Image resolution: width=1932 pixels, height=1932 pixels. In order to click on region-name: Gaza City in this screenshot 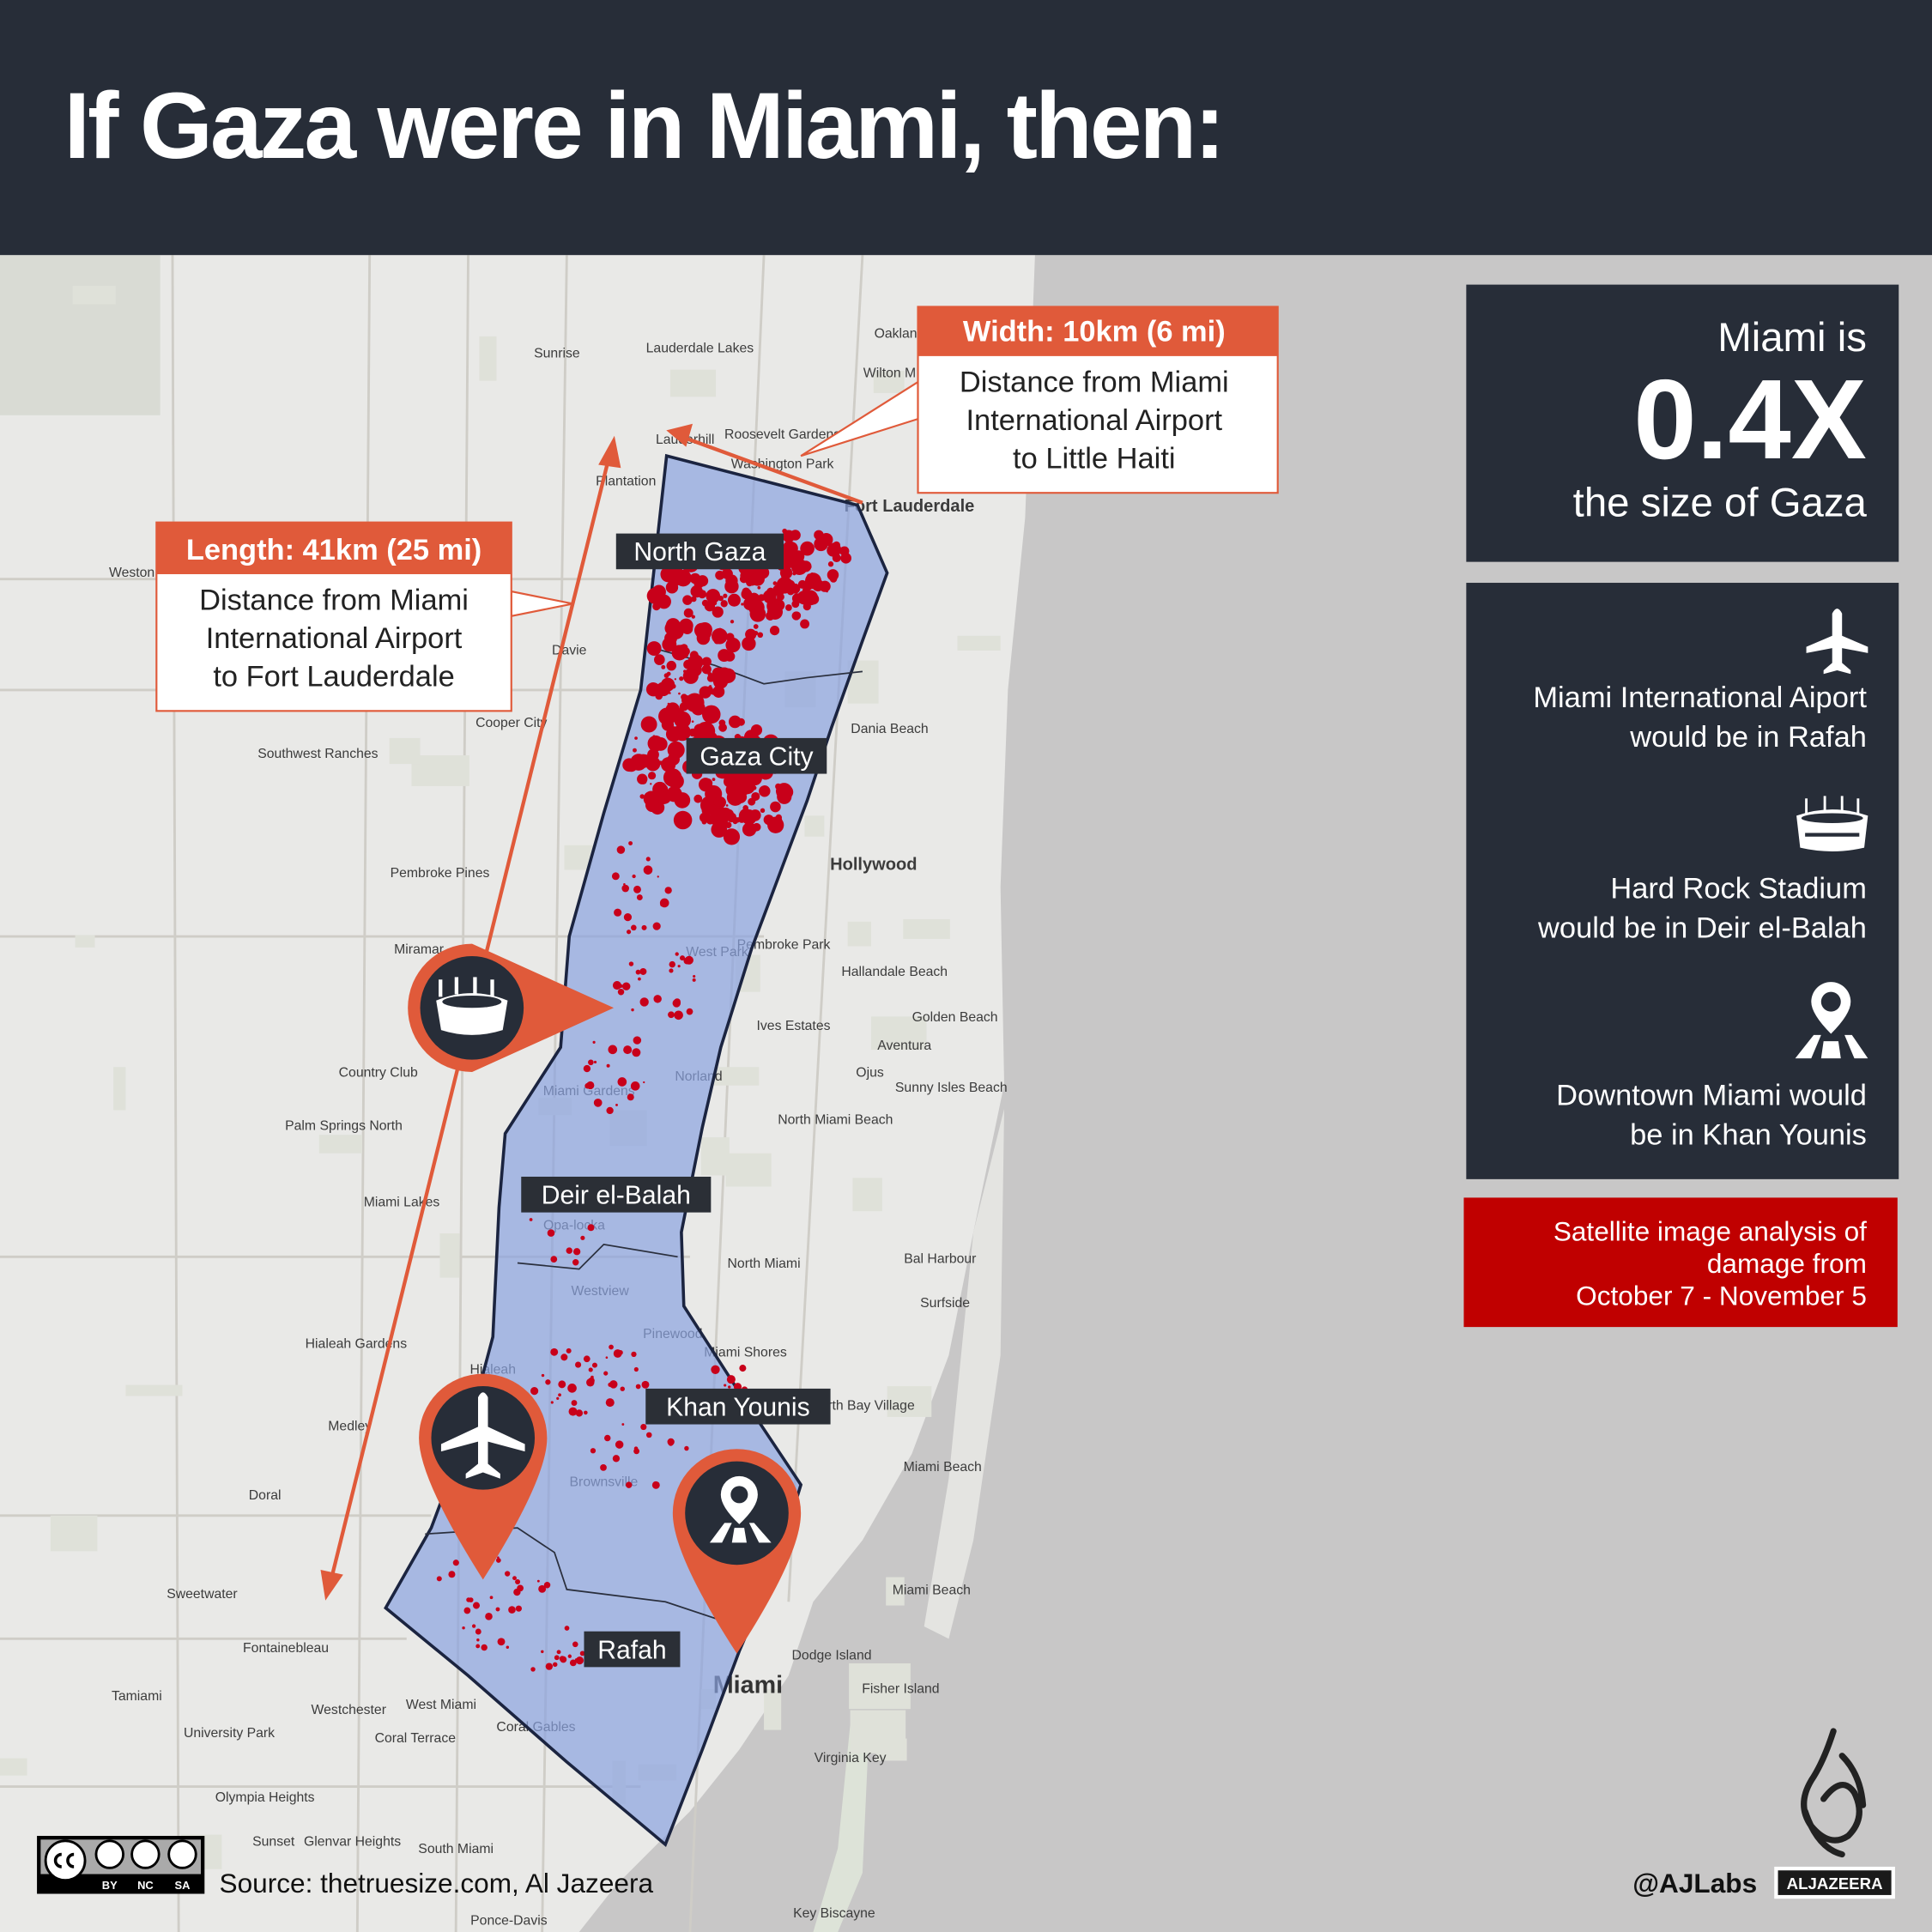, I will do `click(756, 756)`.